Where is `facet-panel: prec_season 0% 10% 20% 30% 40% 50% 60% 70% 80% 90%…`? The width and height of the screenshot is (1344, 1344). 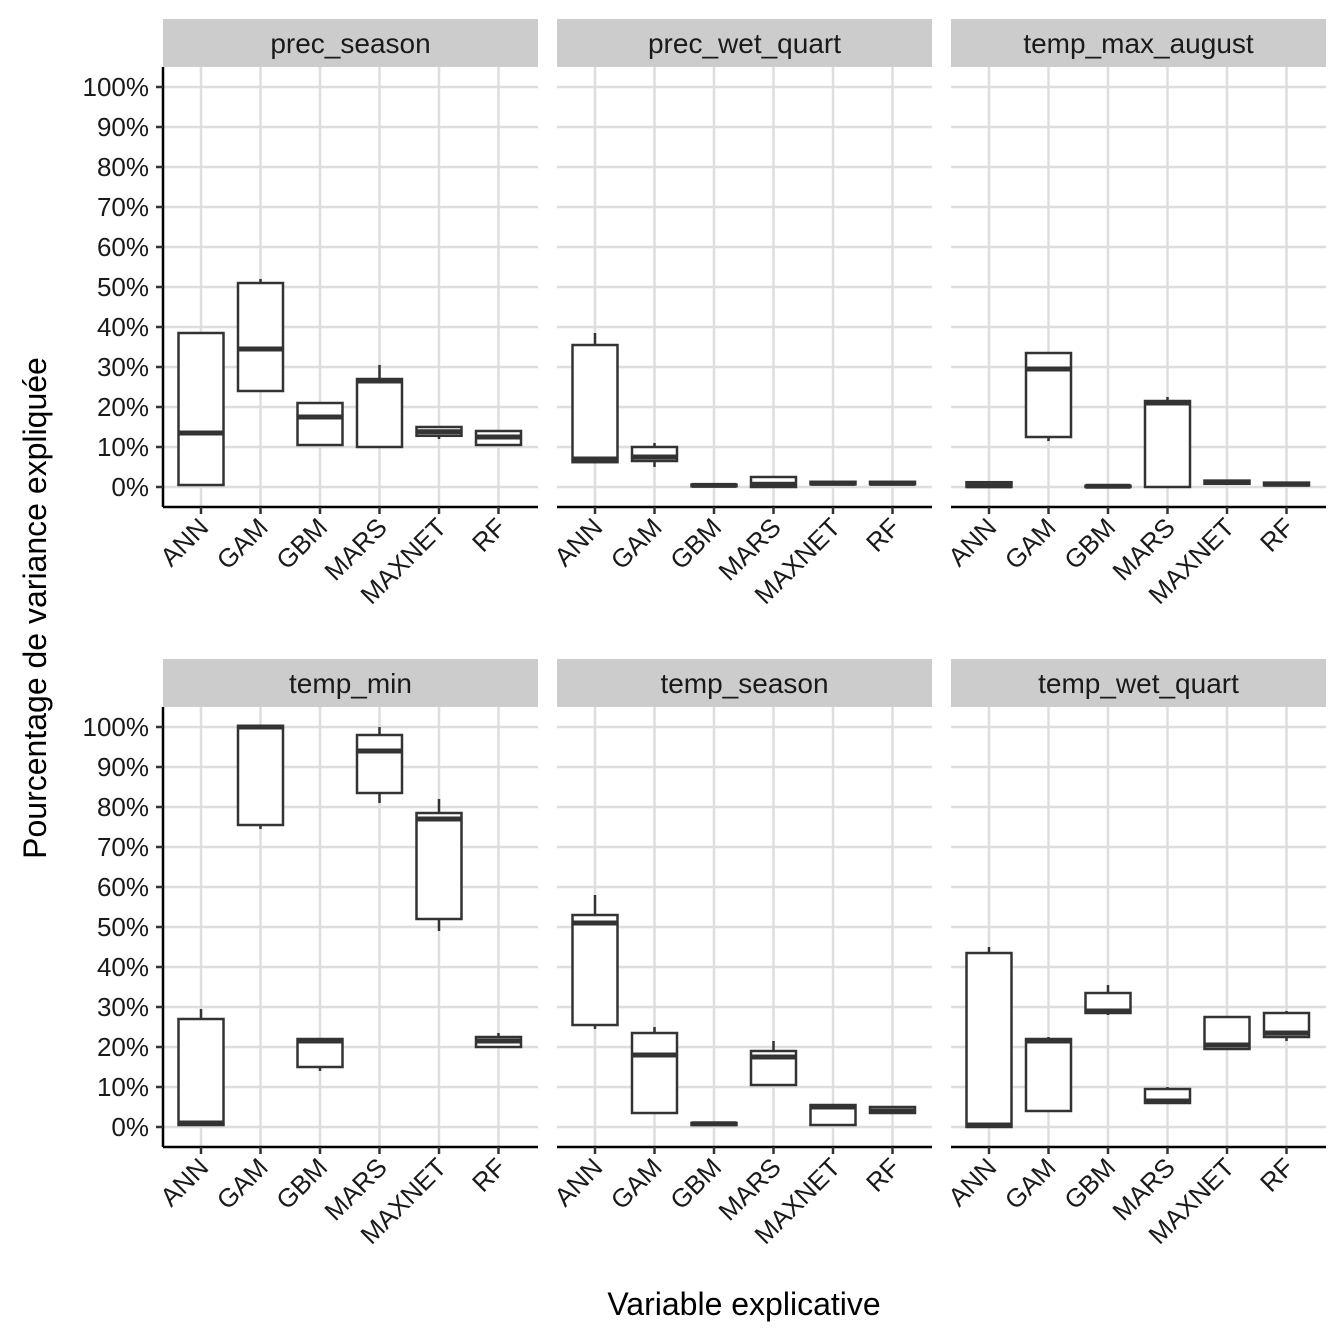 facet-panel: prec_season 0% 10% 20% 30% 40% 50% 60% 70% 80% 90%… is located at coordinates (310, 314).